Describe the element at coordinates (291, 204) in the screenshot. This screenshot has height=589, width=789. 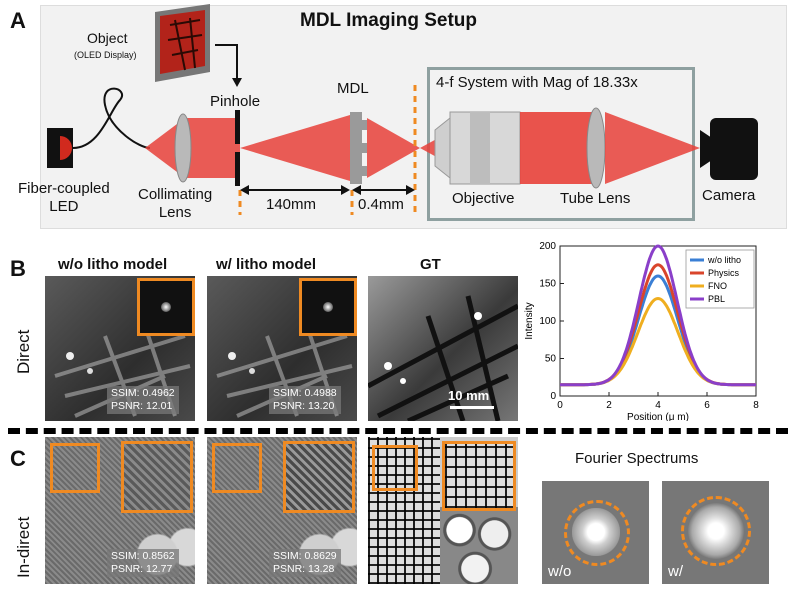
I see `distance-140mm: 140mm` at that location.